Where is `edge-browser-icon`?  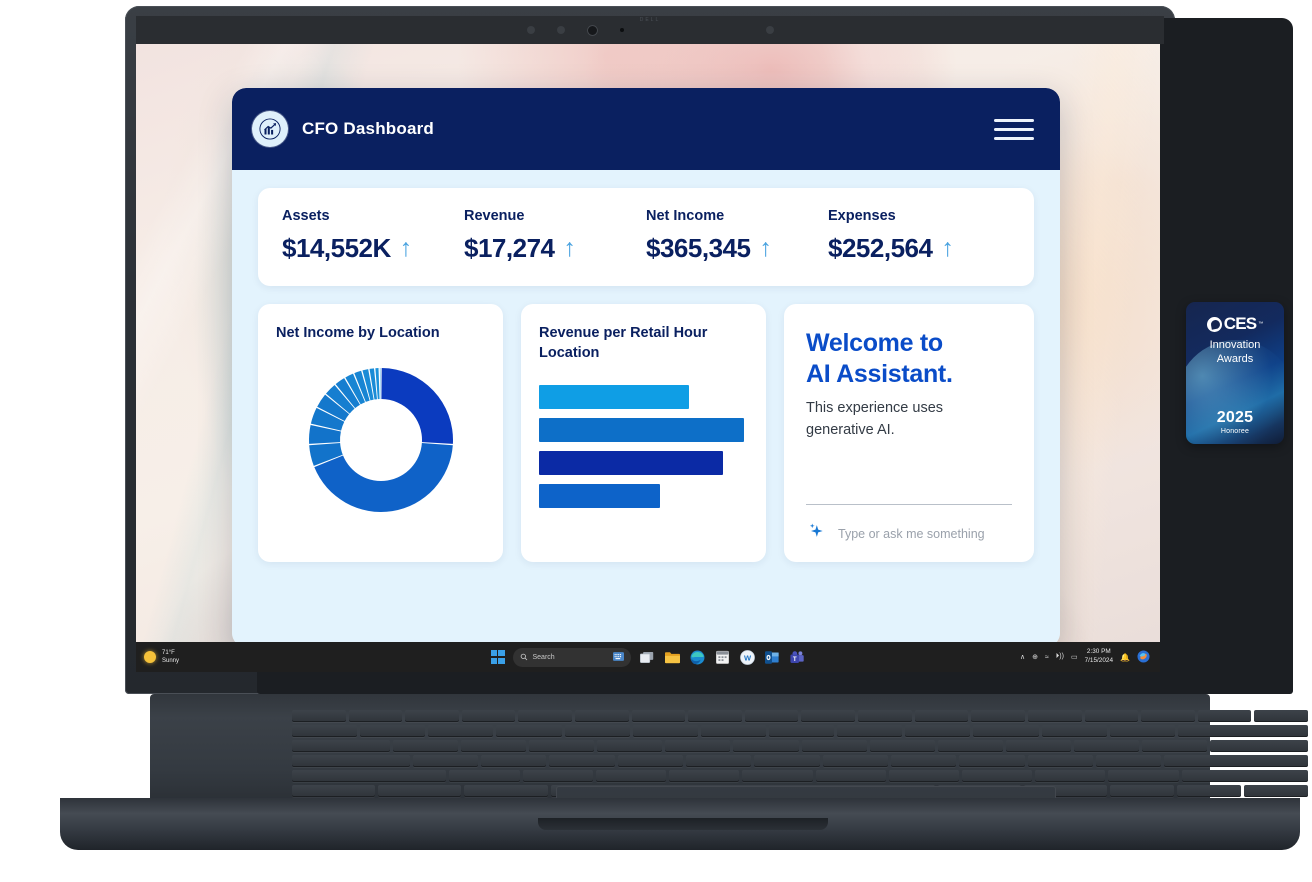 edge-browser-icon is located at coordinates (697, 657).